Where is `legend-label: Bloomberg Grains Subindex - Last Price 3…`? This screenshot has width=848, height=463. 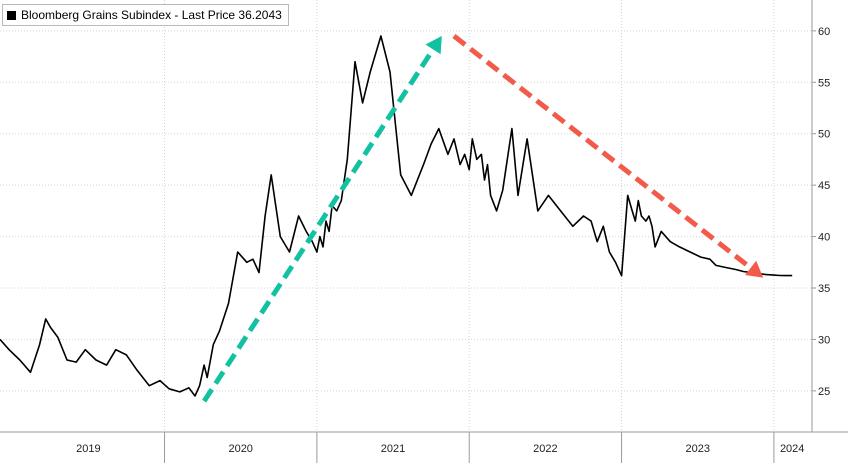
legend-label: Bloomberg Grains Subindex - Last Price 3… is located at coordinates (151, 15).